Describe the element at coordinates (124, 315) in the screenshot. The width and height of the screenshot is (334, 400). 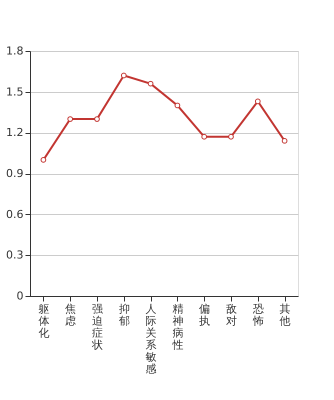
I see `x-tick-label: 抑郁` at that location.